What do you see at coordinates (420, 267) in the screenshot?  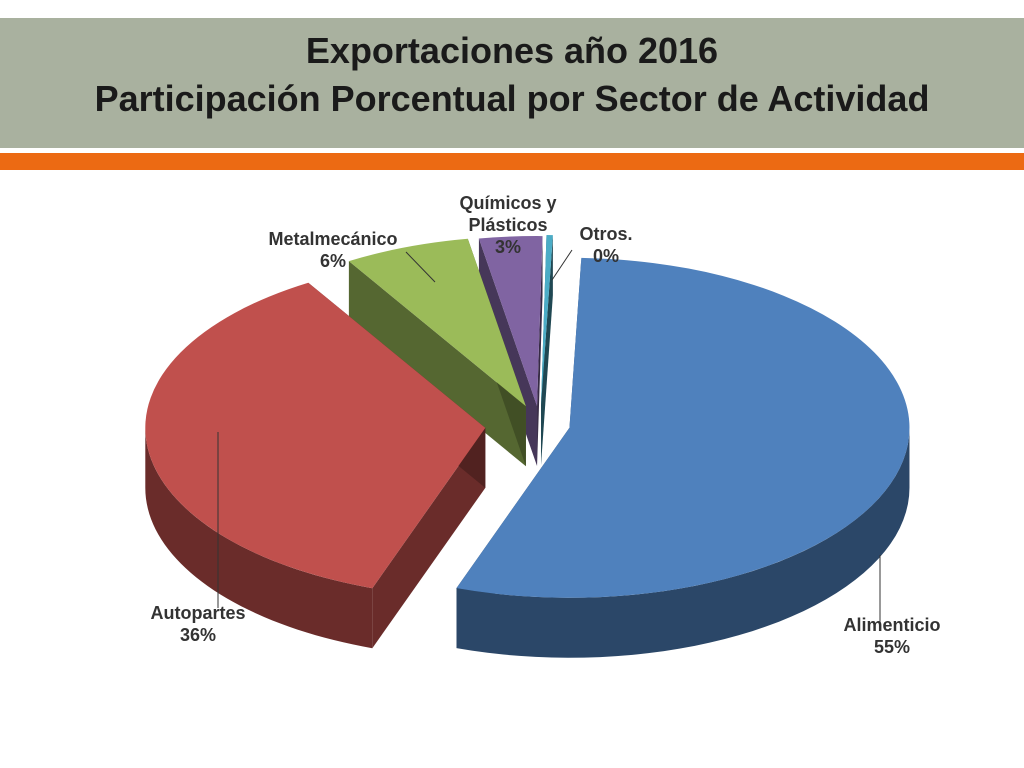 I see `leader-line-metalmec-nico` at bounding box center [420, 267].